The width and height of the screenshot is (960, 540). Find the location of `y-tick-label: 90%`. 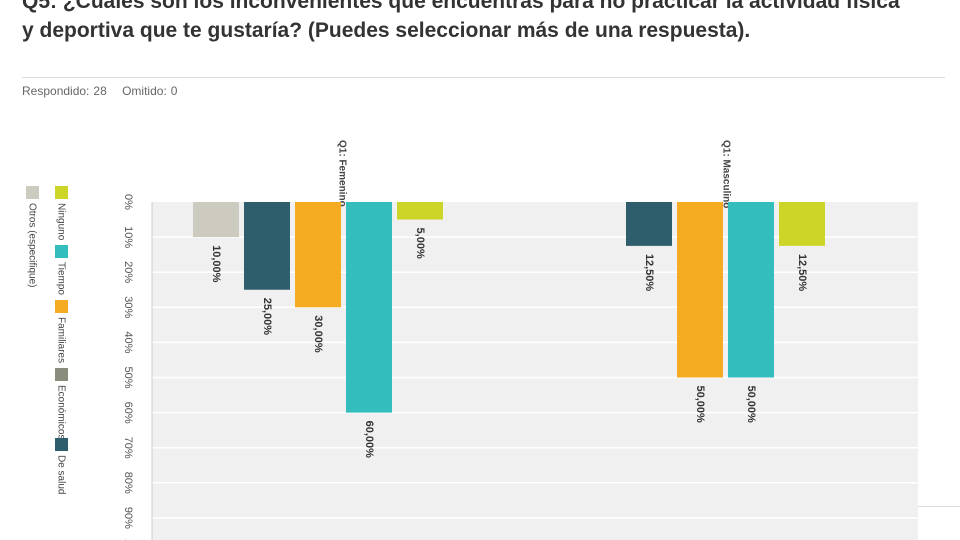

y-tick-label: 90% is located at coordinates (128, 518).